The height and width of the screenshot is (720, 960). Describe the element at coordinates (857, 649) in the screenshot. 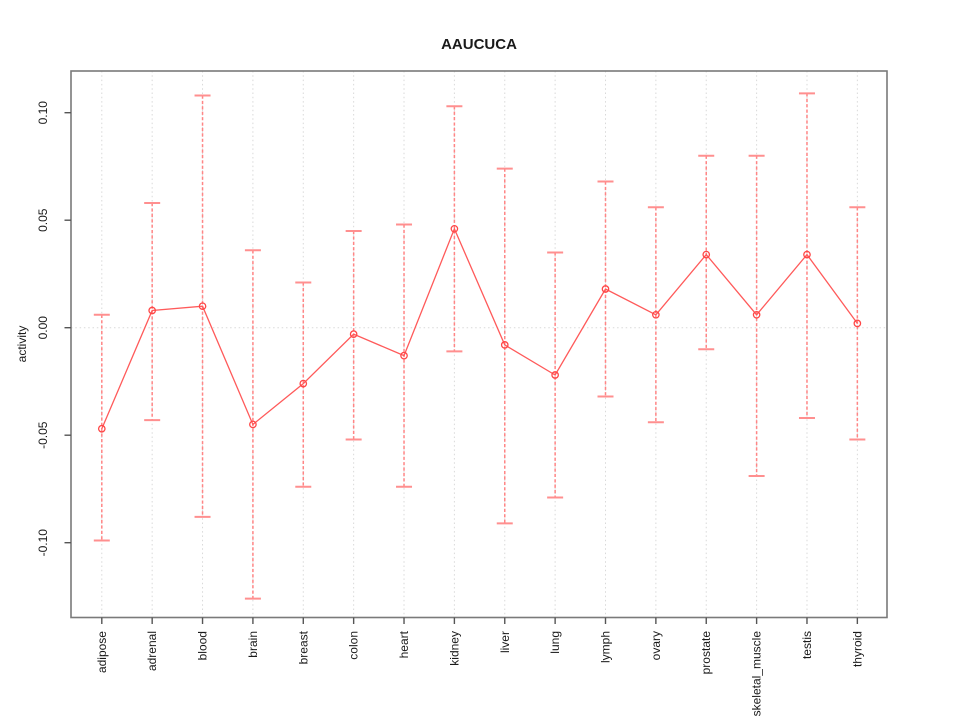

I see `x-tick-label-thyroid: thyroid` at that location.